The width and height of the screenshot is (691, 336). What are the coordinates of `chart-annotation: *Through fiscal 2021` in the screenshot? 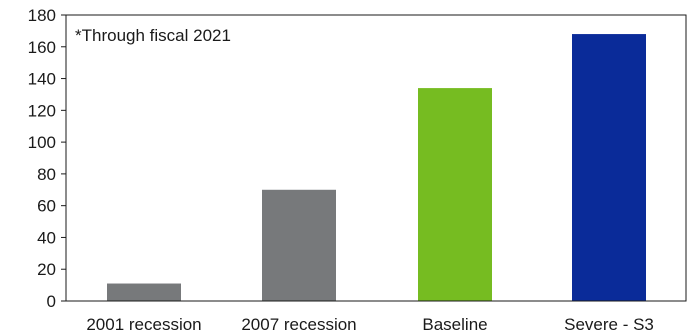 It's located at (153, 35).